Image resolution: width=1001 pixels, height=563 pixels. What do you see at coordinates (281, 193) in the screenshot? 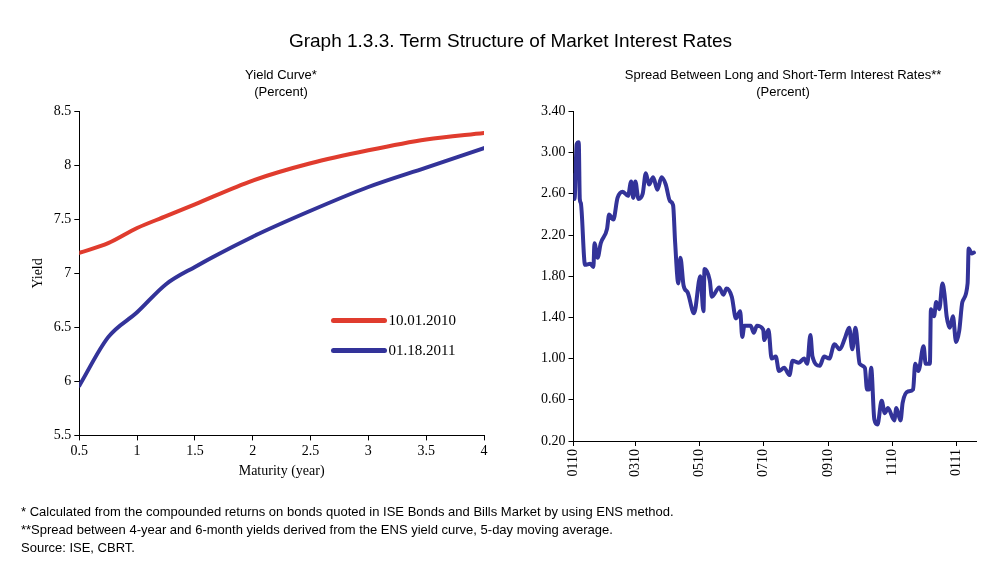
I see `line-series` at bounding box center [281, 193].